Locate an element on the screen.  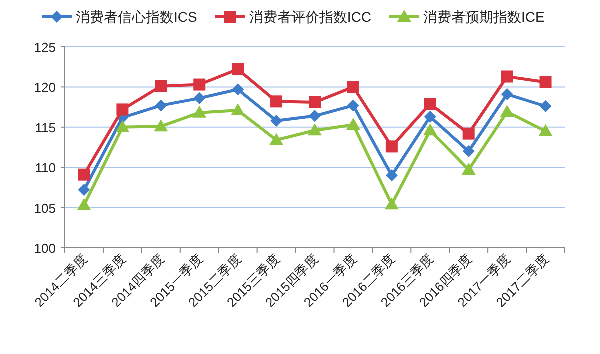
legend-label: 消费者评价指数ICC is located at coordinates (310, 17).